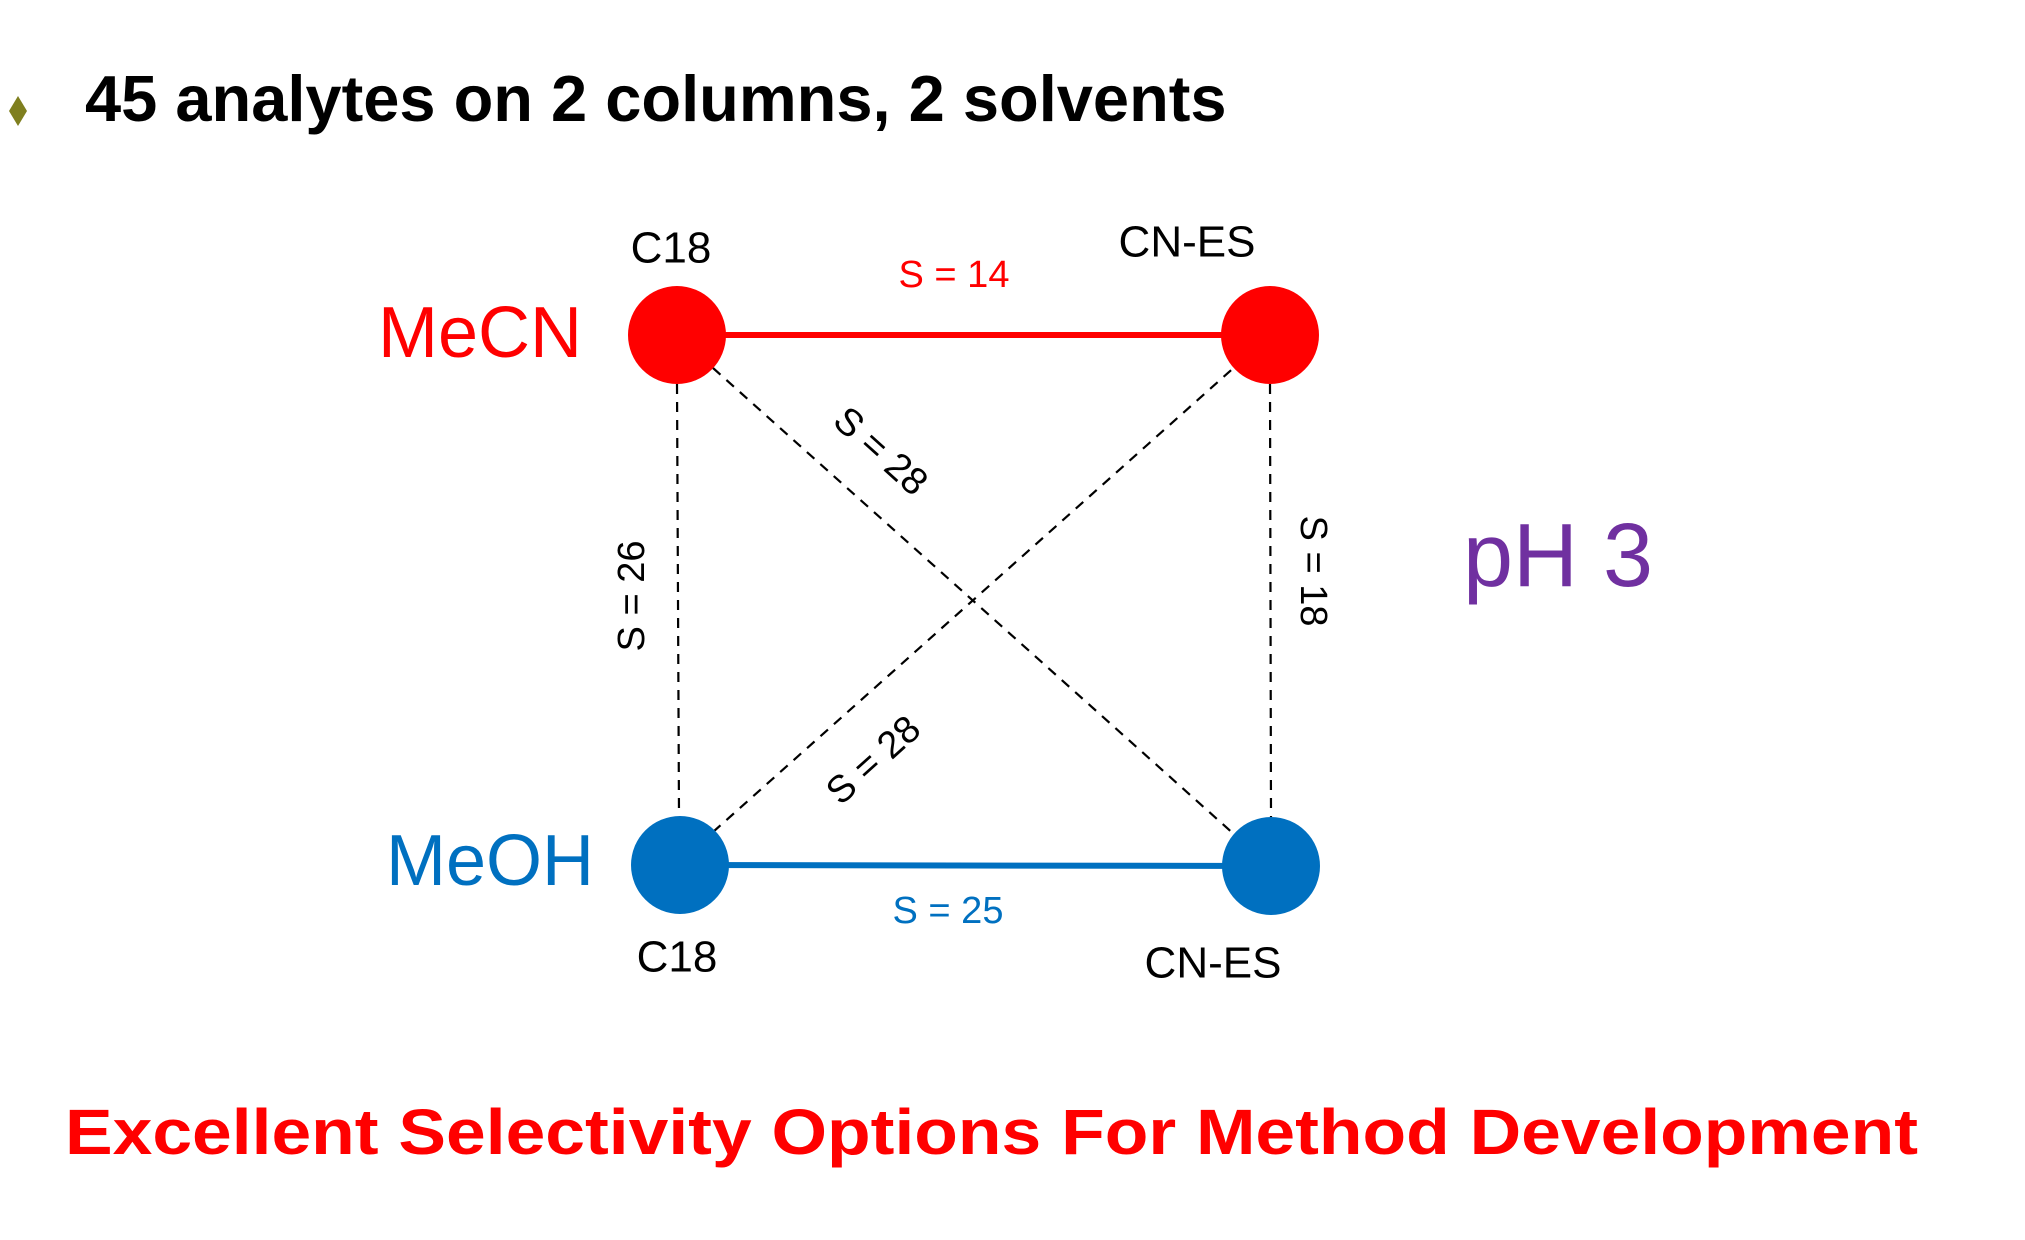 This screenshot has height=1240, width=2025. What do you see at coordinates (490, 861) in the screenshot?
I see `solvent-label: MeOH` at bounding box center [490, 861].